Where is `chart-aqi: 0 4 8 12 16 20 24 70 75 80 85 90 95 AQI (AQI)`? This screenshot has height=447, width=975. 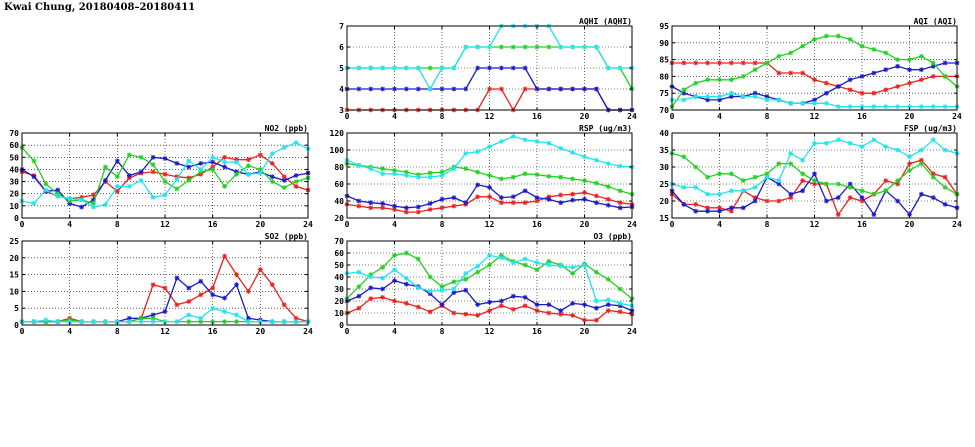 chart-aqi: 0 4 8 12 16 20 24 70 75 80 85 90 95 AQI (AQI) is located at coordinates (810, 69).